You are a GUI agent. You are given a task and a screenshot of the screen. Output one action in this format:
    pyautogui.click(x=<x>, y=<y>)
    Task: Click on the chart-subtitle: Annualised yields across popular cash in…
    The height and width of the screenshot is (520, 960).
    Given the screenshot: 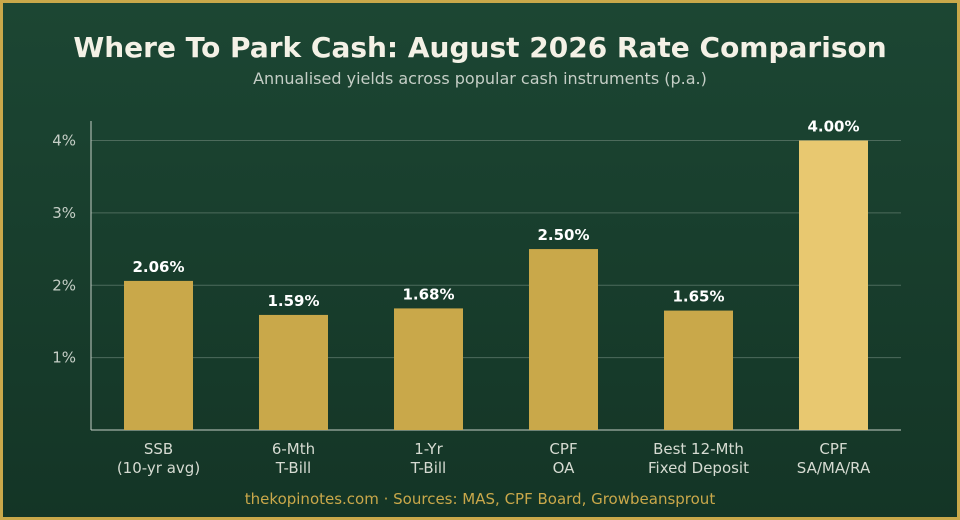 What is the action you would take?
    pyautogui.click(x=480, y=78)
    